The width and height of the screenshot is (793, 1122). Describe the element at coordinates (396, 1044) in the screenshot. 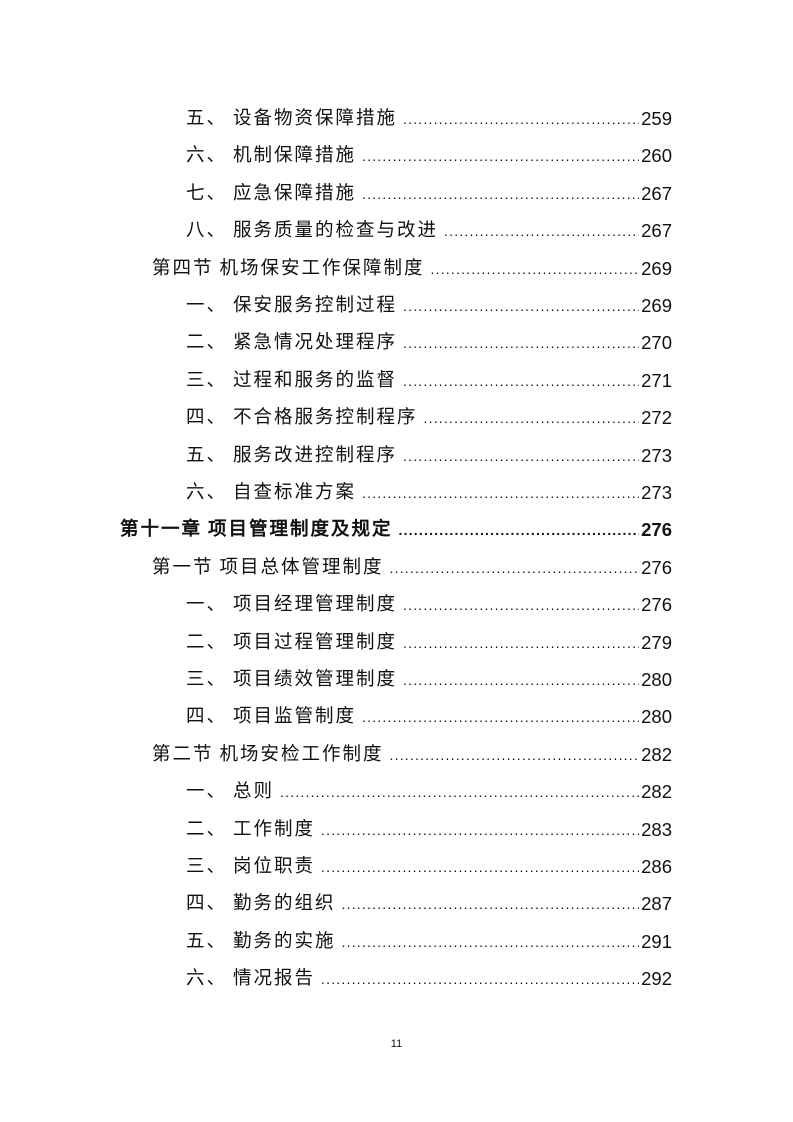

I see `page-number: 11` at that location.